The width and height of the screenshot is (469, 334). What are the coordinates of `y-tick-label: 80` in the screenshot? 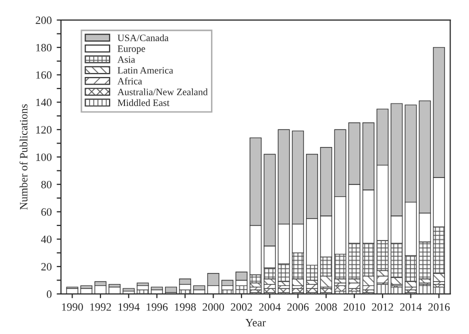 It's located at (46, 184).